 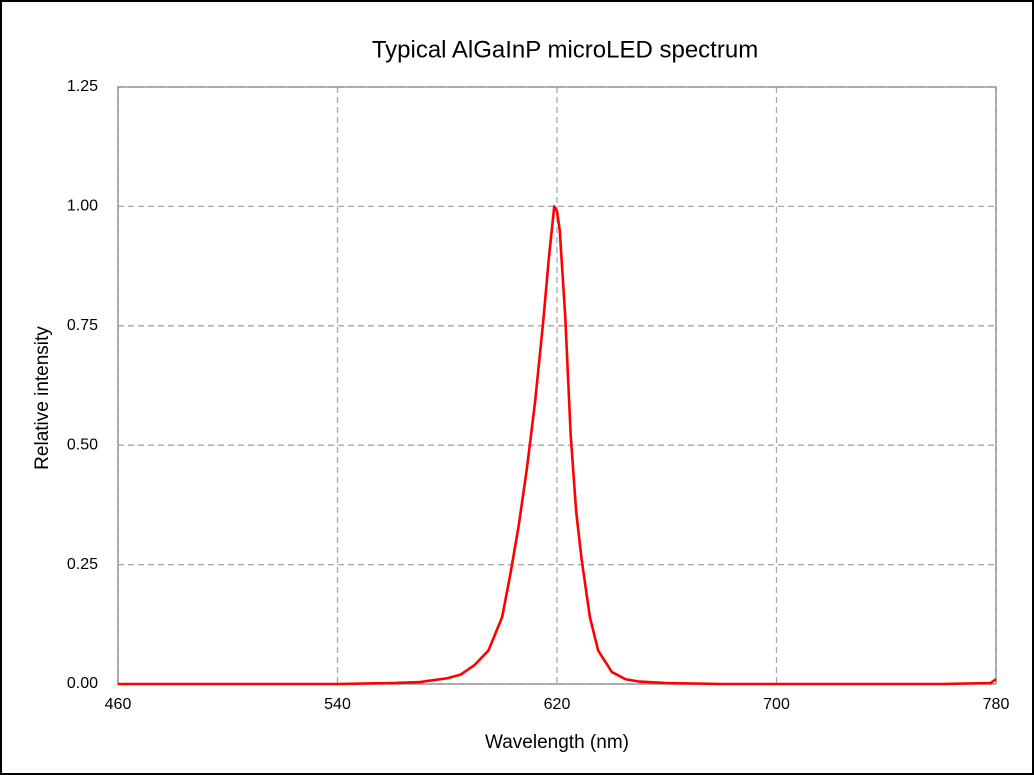 I want to click on y-tick-label: 0.75, so click(x=82, y=325).